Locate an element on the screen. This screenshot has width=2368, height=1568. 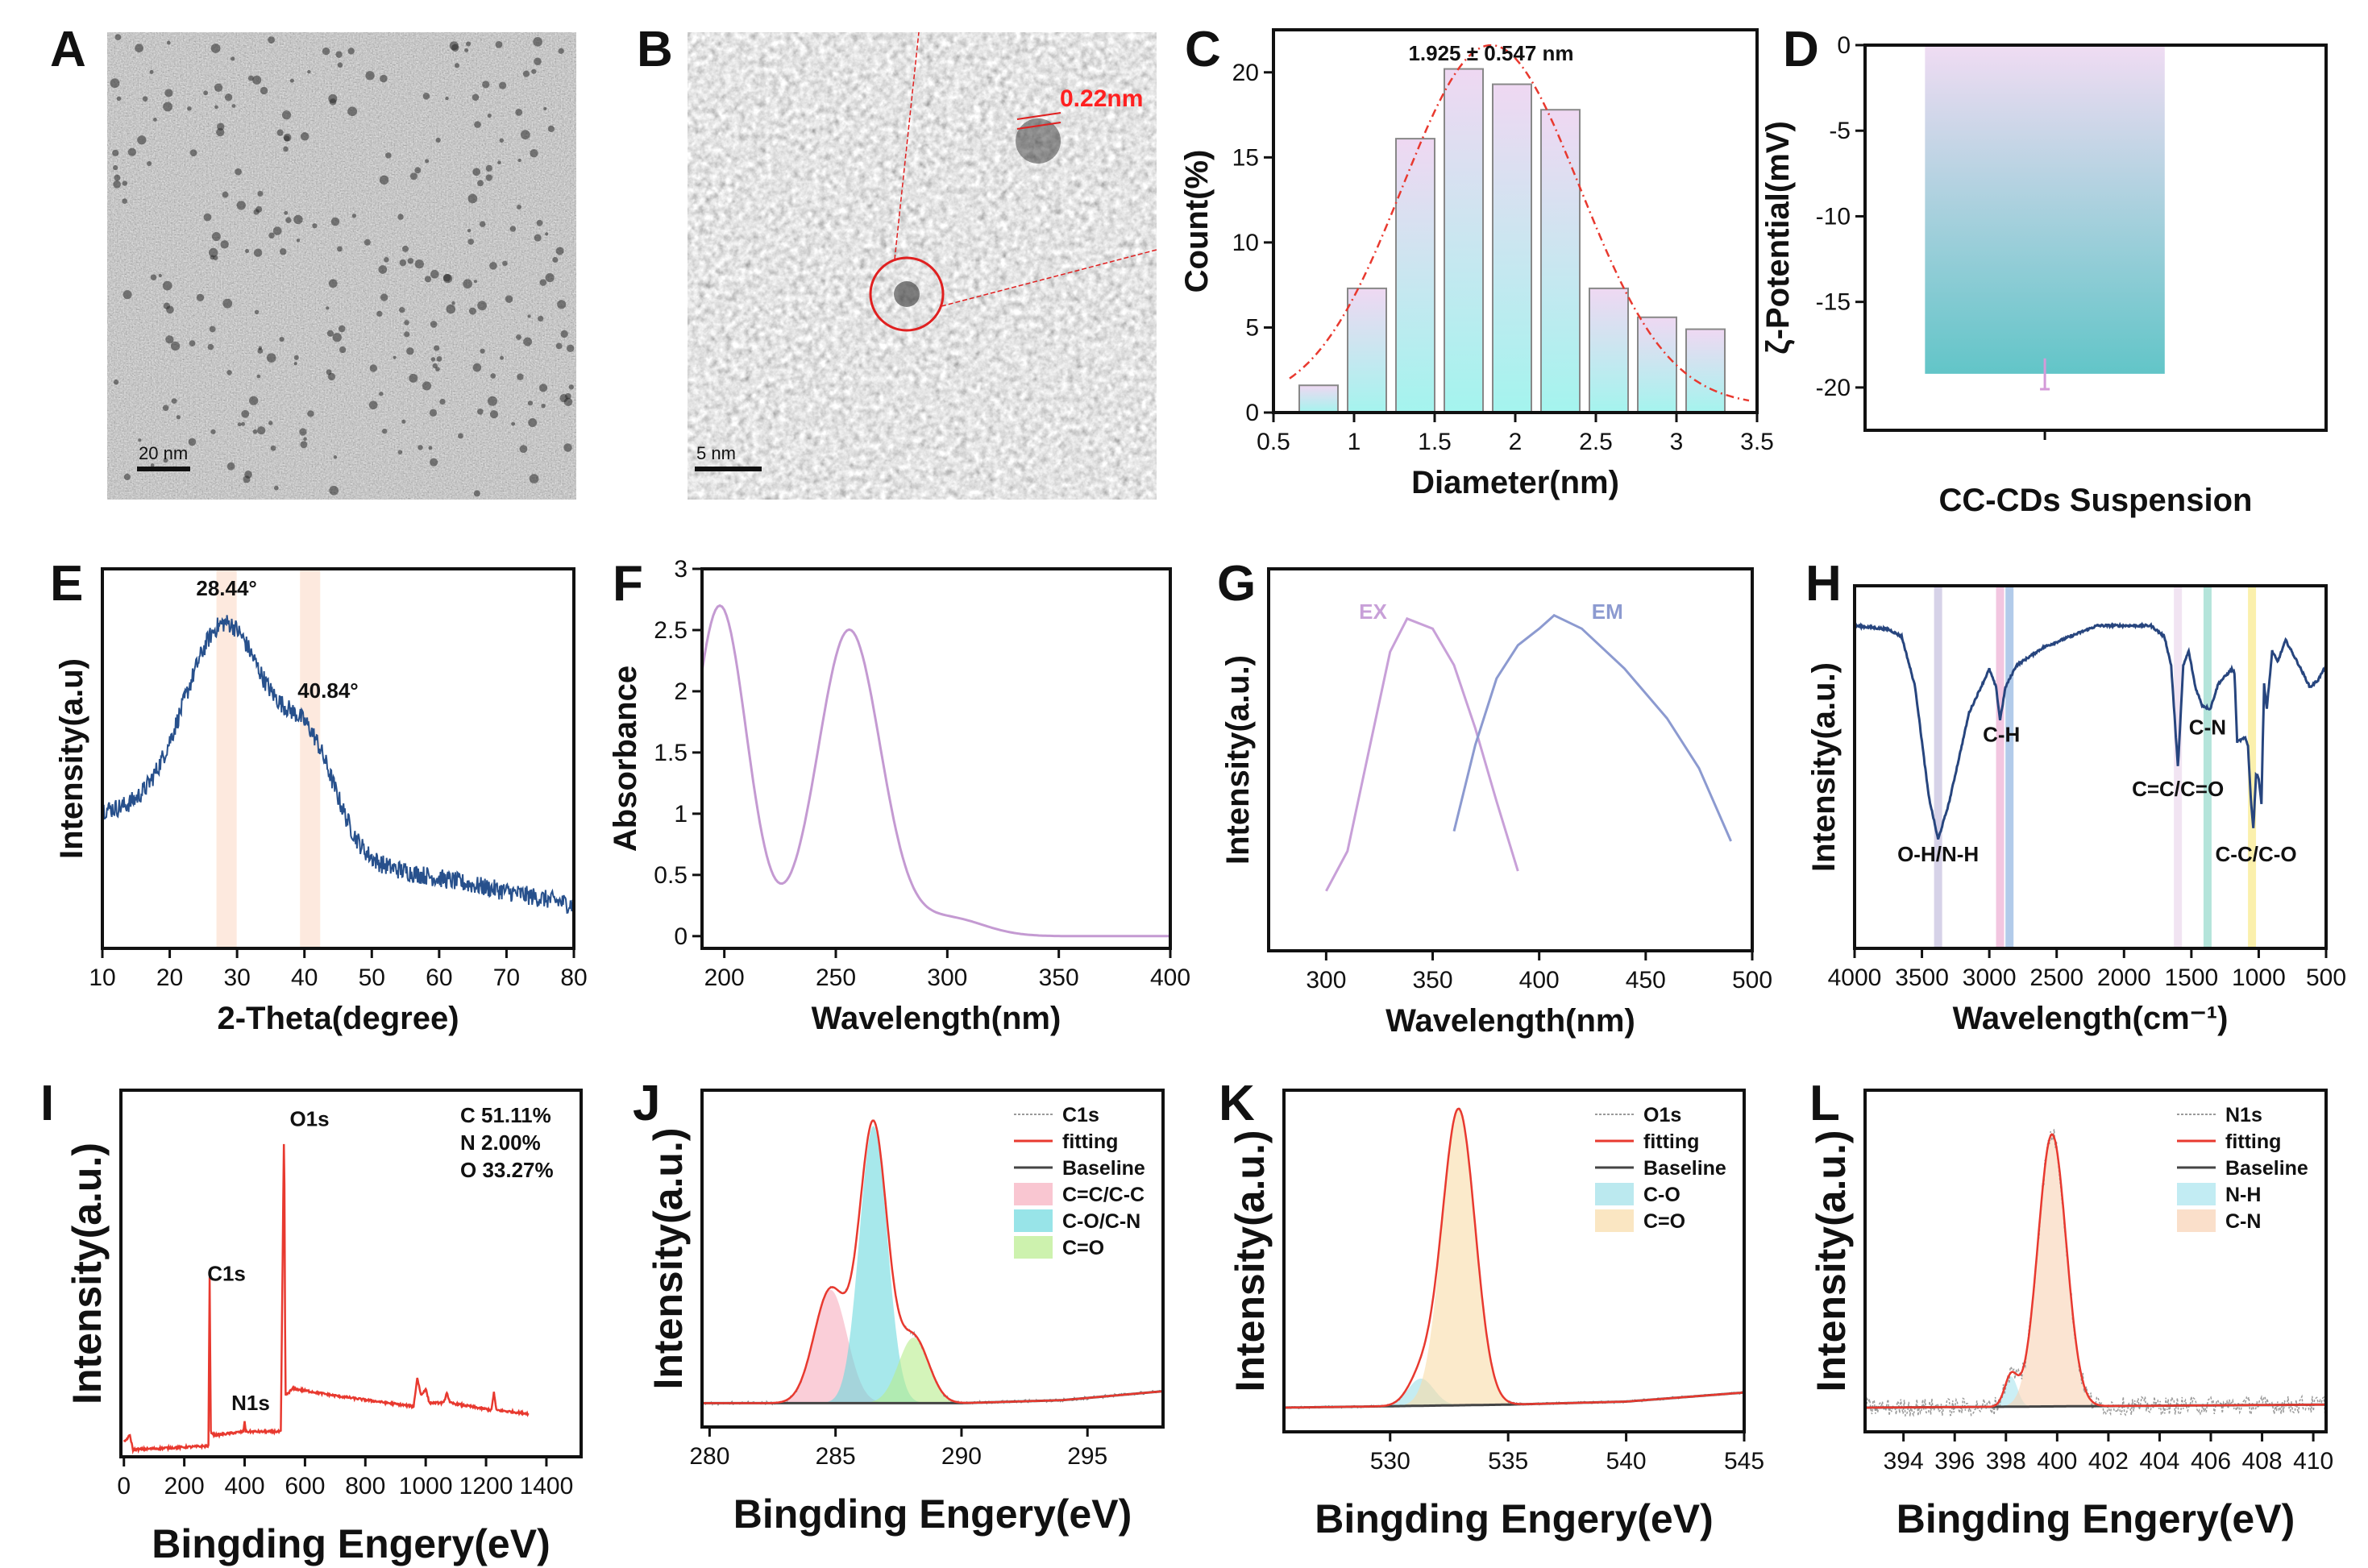
peak-label: 28.44° is located at coordinates (226, 588).